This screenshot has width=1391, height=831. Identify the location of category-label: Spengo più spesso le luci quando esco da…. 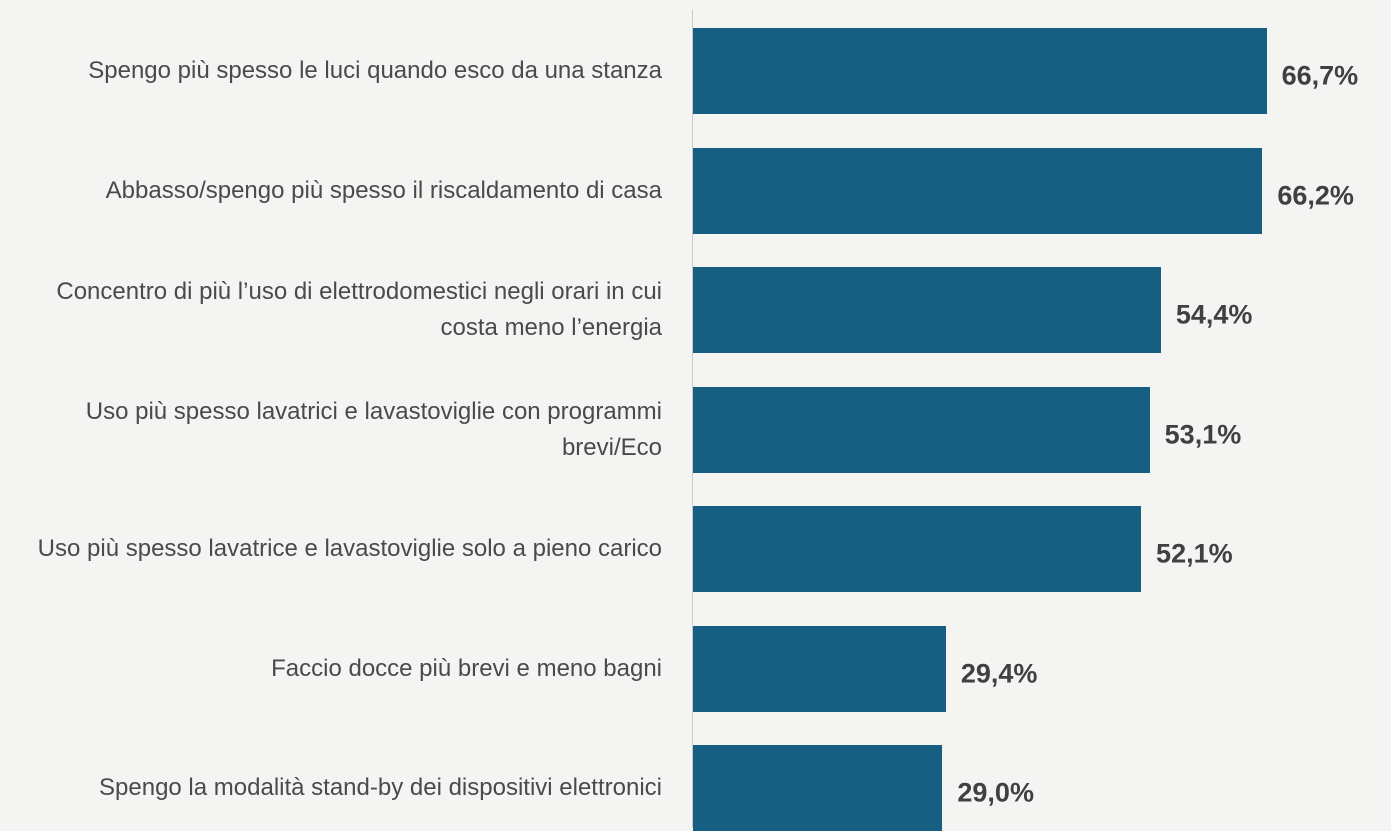
(375, 70).